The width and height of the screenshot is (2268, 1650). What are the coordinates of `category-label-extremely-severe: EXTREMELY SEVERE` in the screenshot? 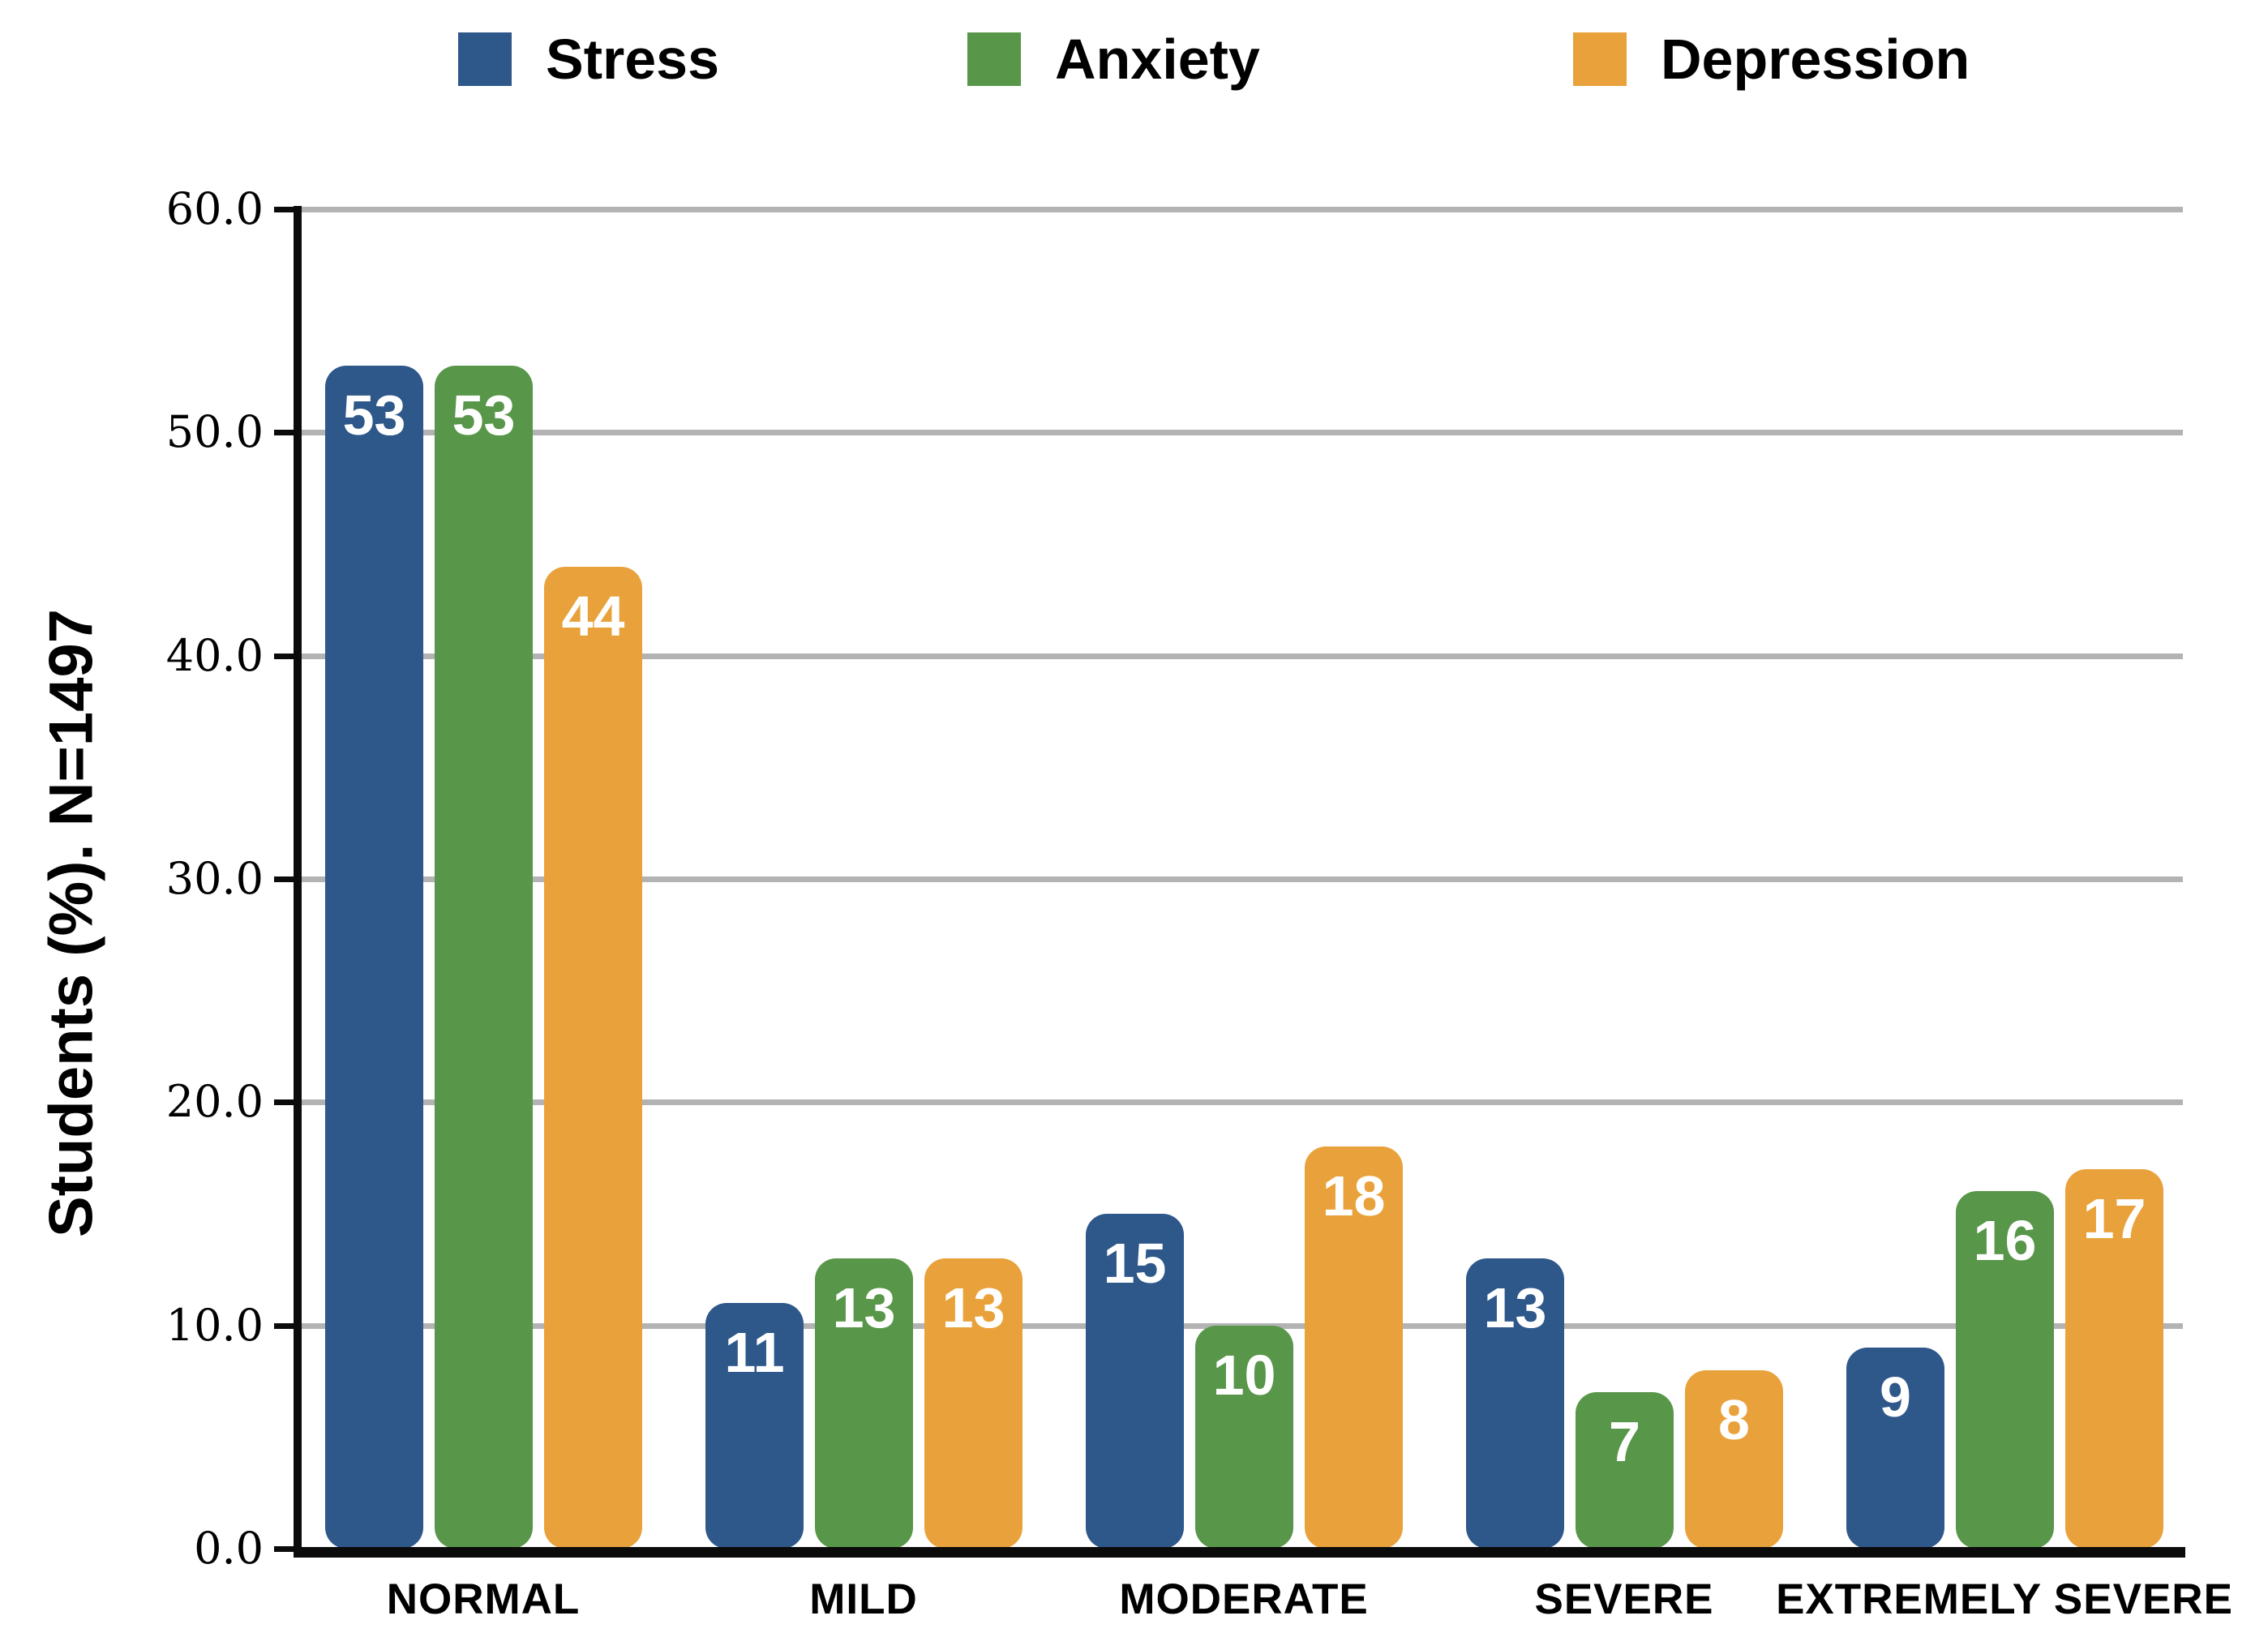 It's located at (2004, 1599).